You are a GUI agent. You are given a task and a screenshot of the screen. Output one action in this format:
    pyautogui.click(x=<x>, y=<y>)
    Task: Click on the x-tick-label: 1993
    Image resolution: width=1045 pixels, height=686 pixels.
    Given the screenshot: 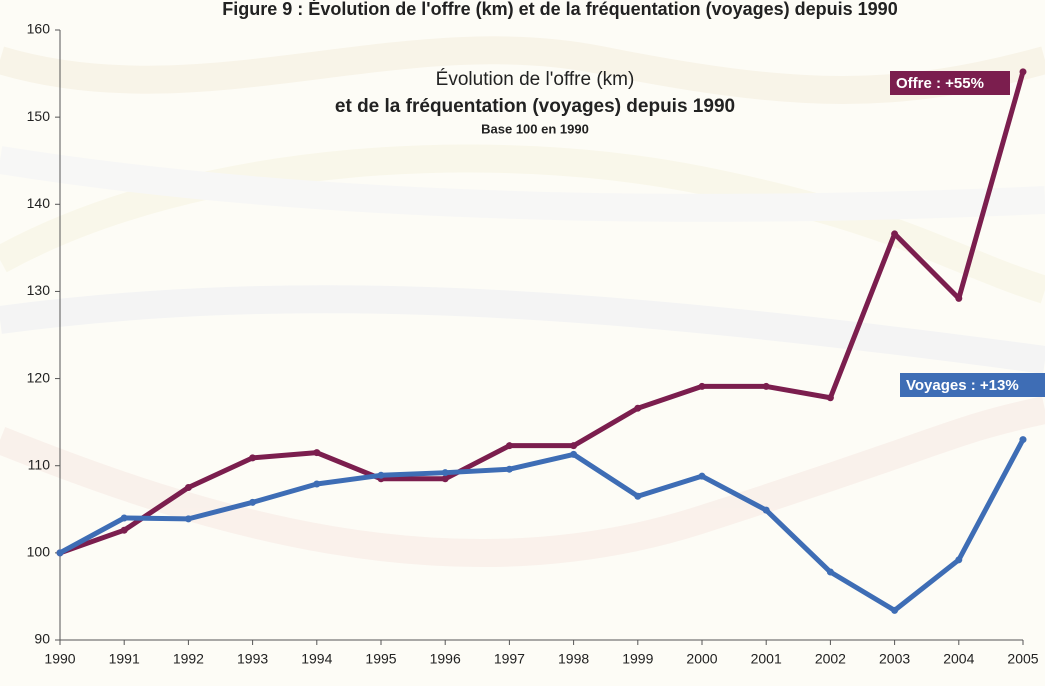 What is the action you would take?
    pyautogui.click(x=252, y=659)
    